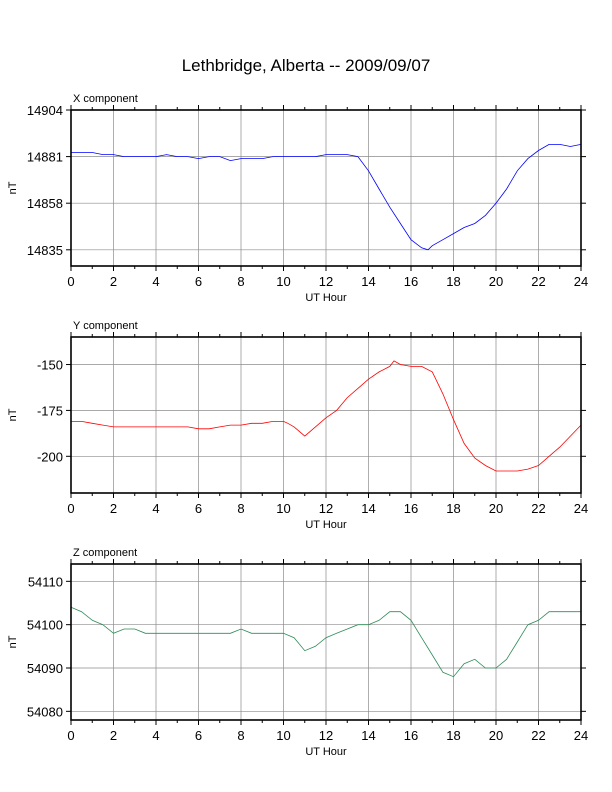 This screenshot has width=612, height=792. I want to click on y-tick-label: 54110, so click(45, 581).